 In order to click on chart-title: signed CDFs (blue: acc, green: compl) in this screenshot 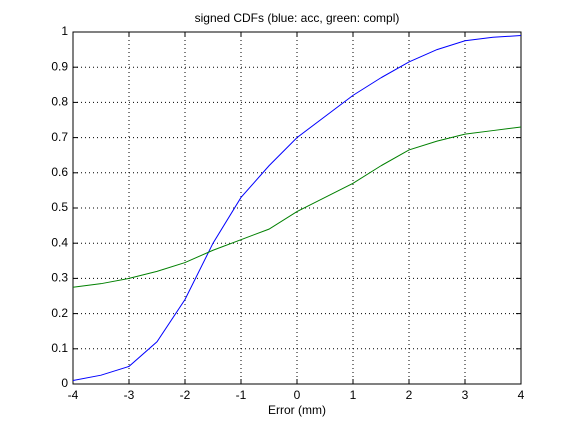, I will do `click(297, 18)`.